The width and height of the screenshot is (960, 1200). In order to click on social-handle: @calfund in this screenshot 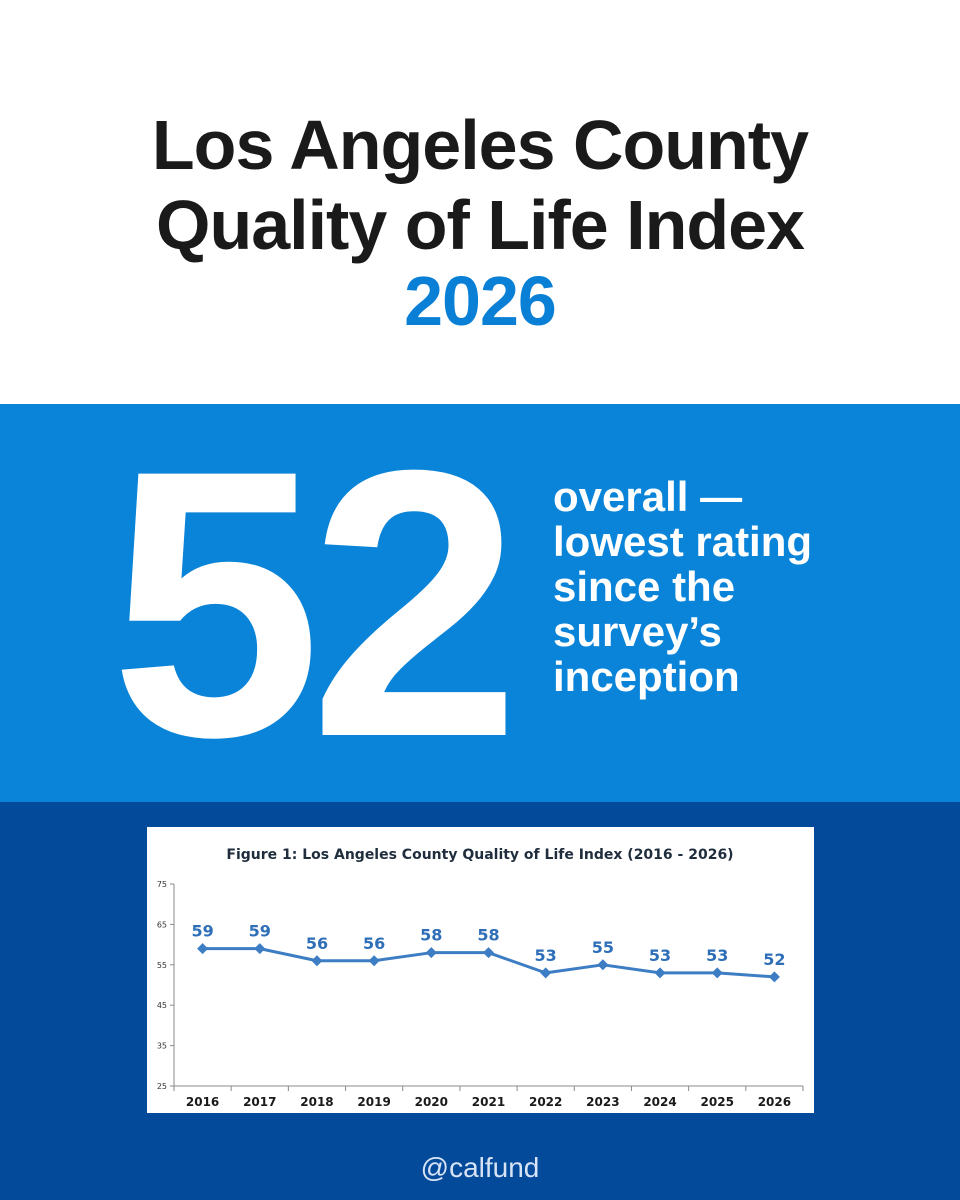, I will do `click(480, 1167)`.